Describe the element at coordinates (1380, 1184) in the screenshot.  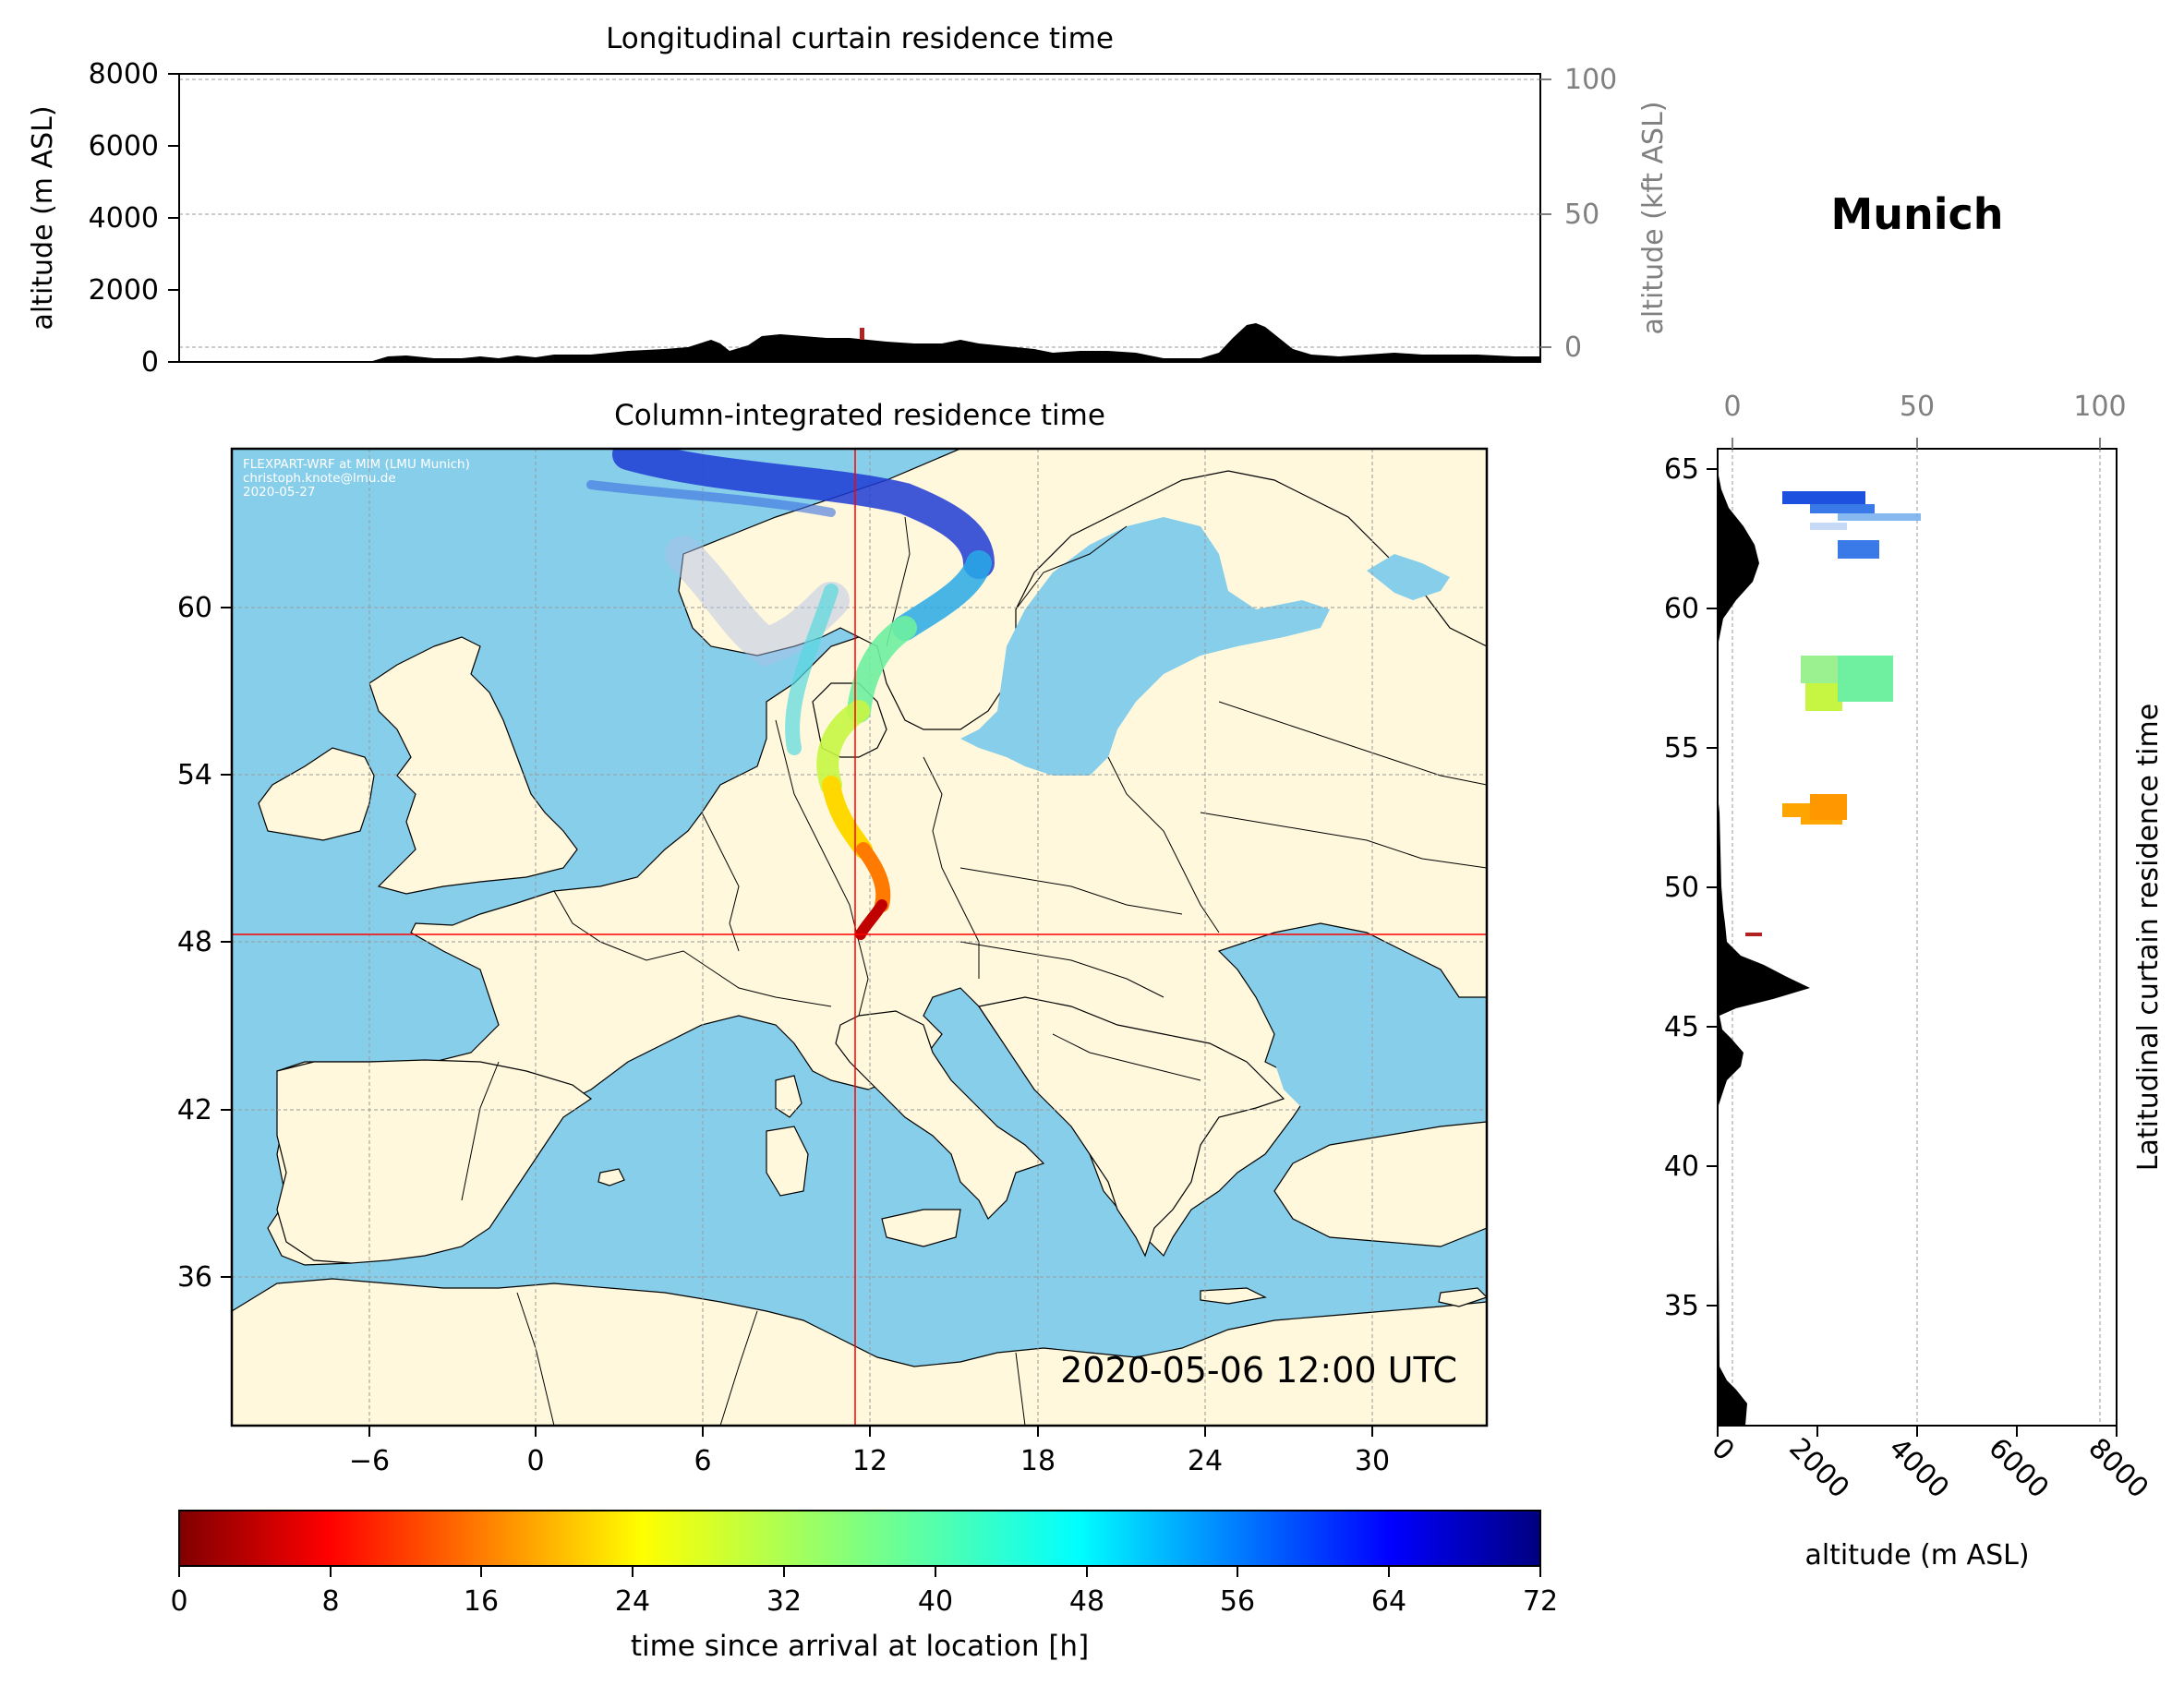
I see `land-turkey` at that location.